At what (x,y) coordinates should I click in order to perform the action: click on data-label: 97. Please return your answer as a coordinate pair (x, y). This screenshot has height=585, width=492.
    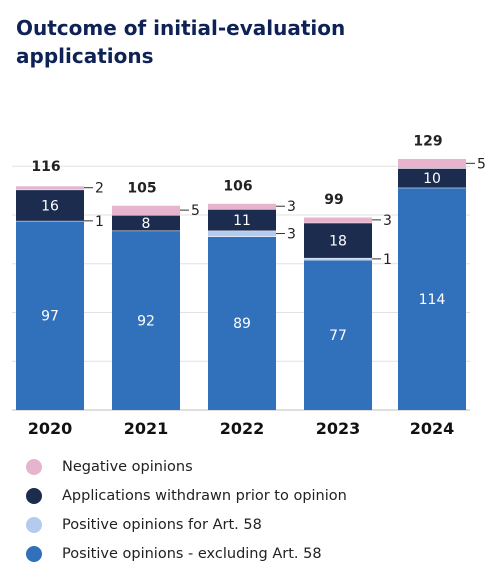
    Looking at the image, I should click on (50, 316).